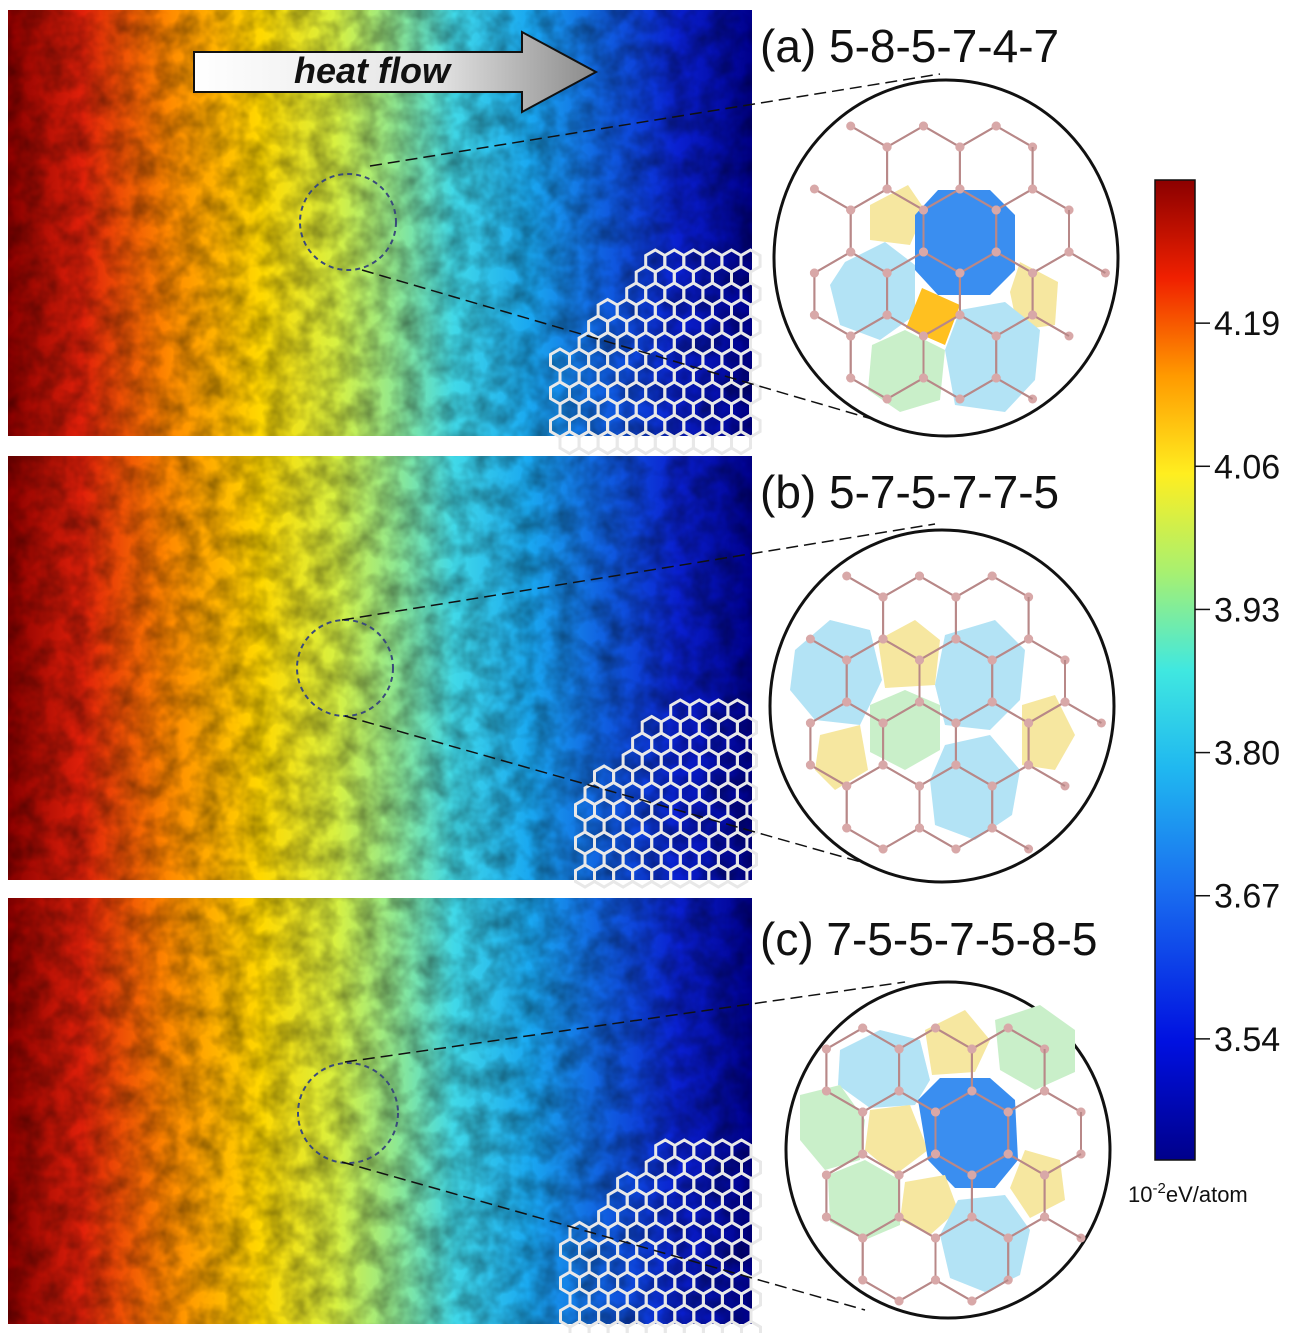  I want to click on zoom-line-a-bottom, so click(646, 353).